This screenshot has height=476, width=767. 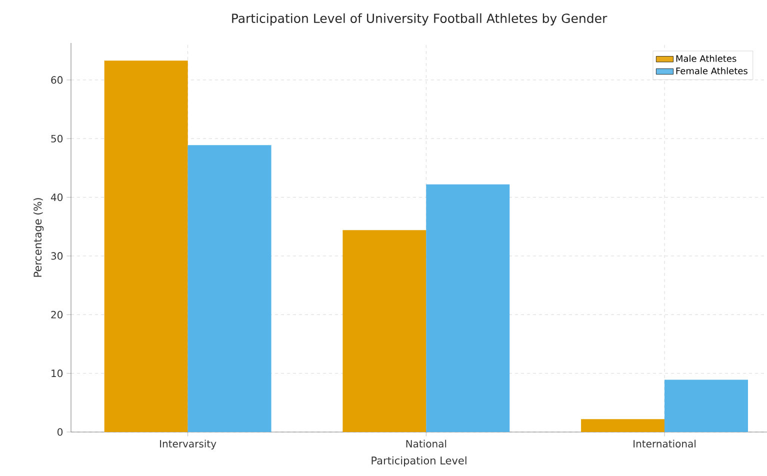 I want to click on y-tick-label: 50, so click(x=57, y=138).